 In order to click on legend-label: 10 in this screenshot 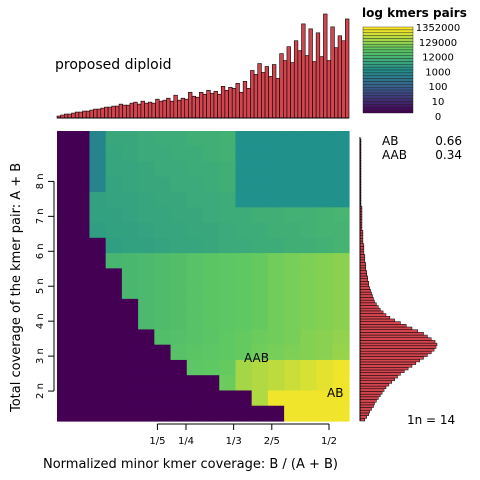, I will do `click(438, 102)`.